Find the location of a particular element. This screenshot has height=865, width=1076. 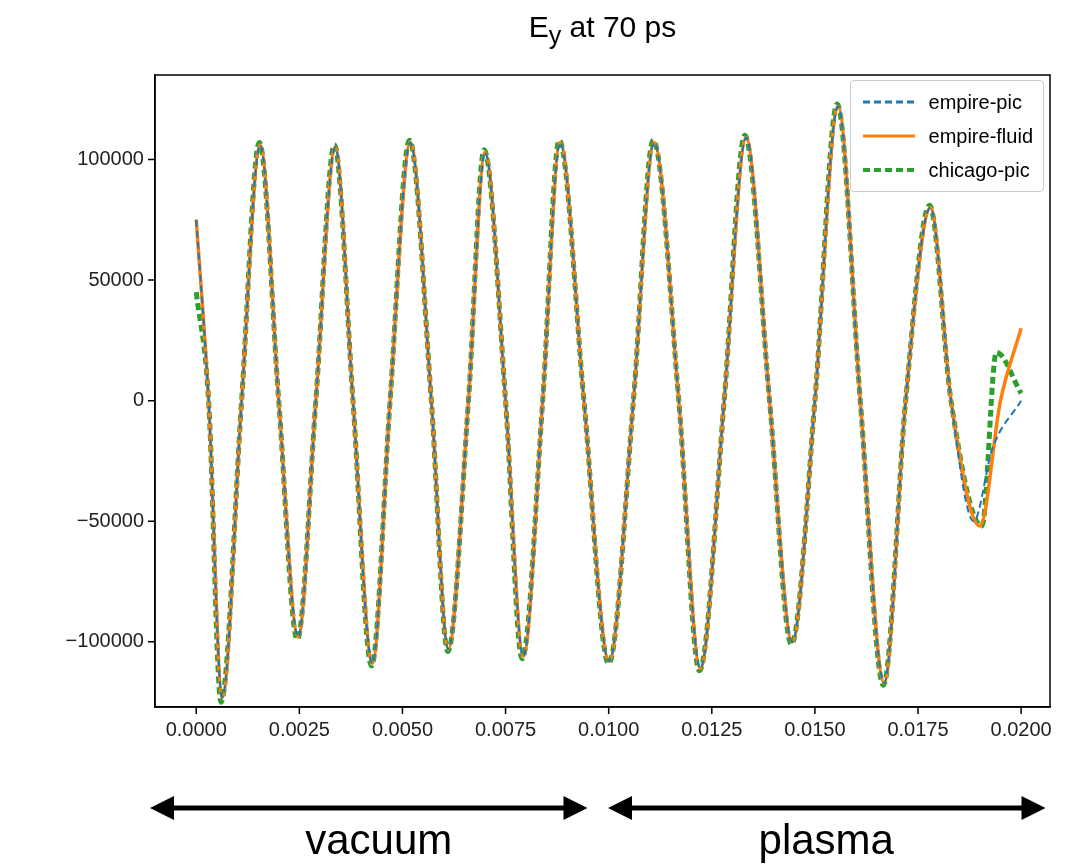

x-tick-label: 0.0125 is located at coordinates (712, 728).